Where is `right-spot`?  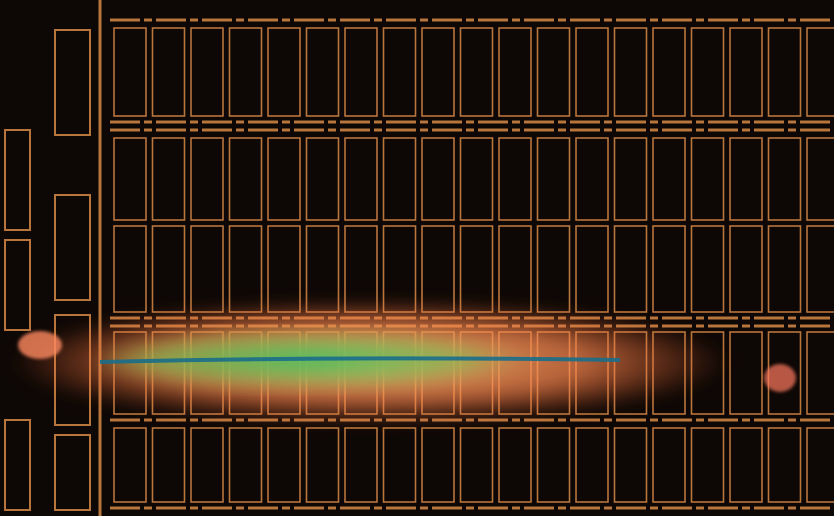 right-spot is located at coordinates (780, 378).